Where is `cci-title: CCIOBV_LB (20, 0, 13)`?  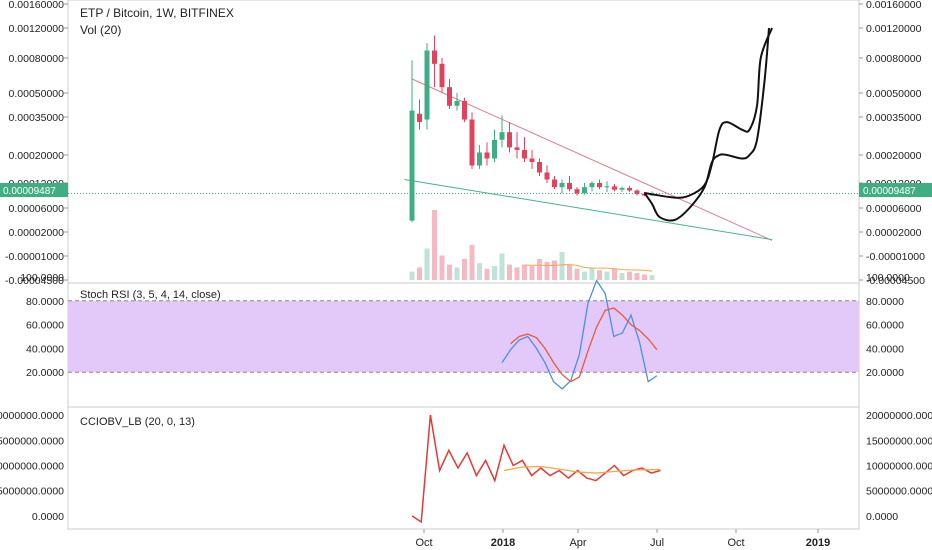 cci-title: CCIOBV_LB (20, 0, 13) is located at coordinates (137, 422).